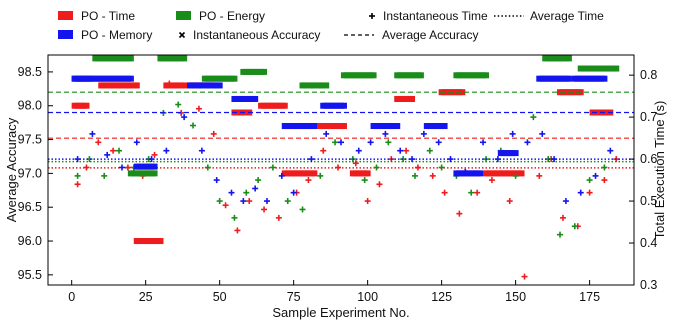 Image resolution: width=676 pixels, height=324 pixels. I want to click on y-tick-label-right: 0.8, so click(648, 75).